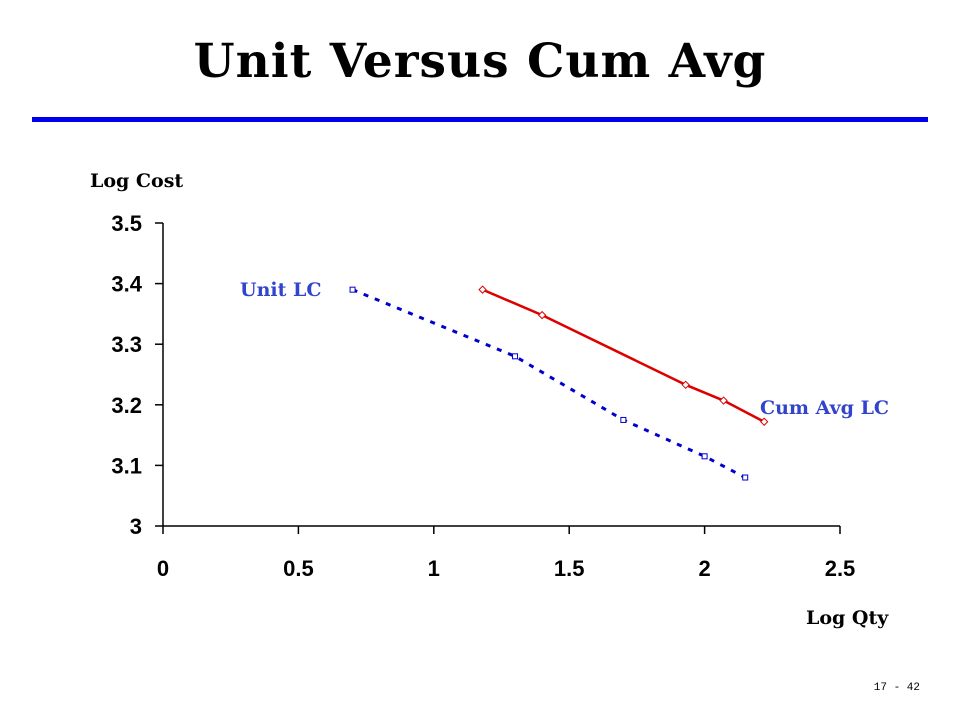 The height and width of the screenshot is (720, 960). Describe the element at coordinates (896, 688) in the screenshot. I see `slide-number: 17 - 42` at that location.